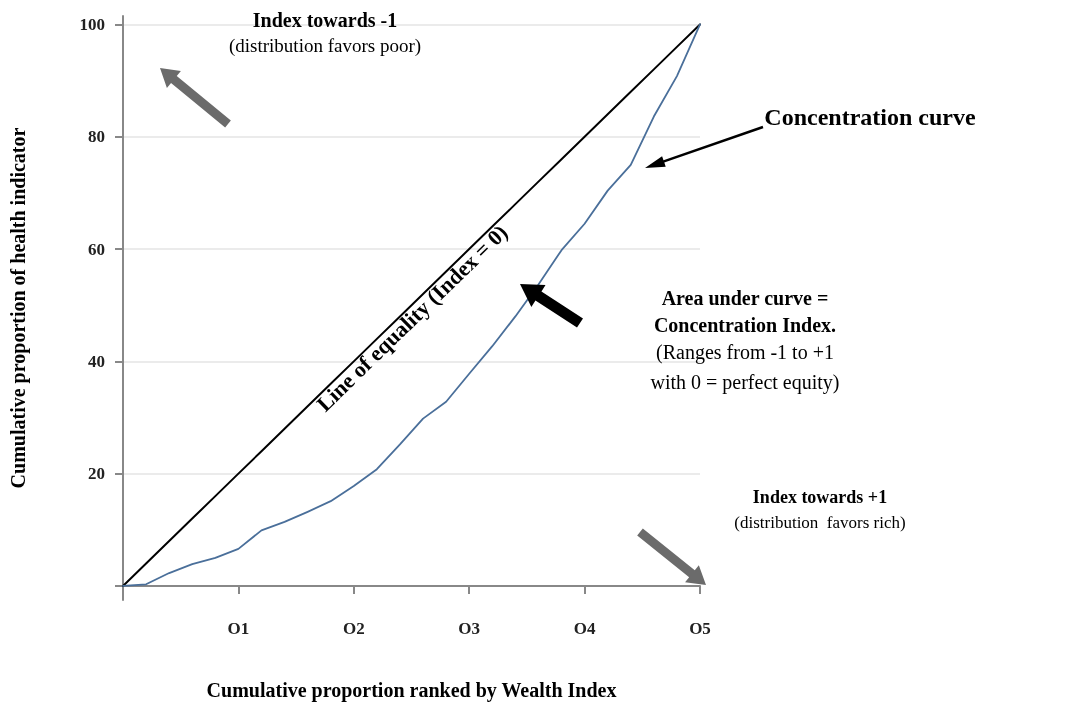  I want to click on y-tick-label: 100, so click(92, 24).